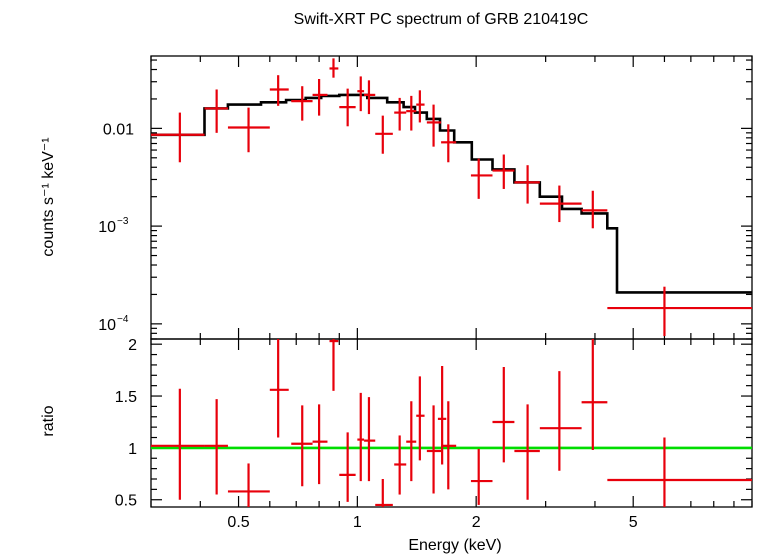  I want to click on y-tick-label: 1, so click(132, 449).